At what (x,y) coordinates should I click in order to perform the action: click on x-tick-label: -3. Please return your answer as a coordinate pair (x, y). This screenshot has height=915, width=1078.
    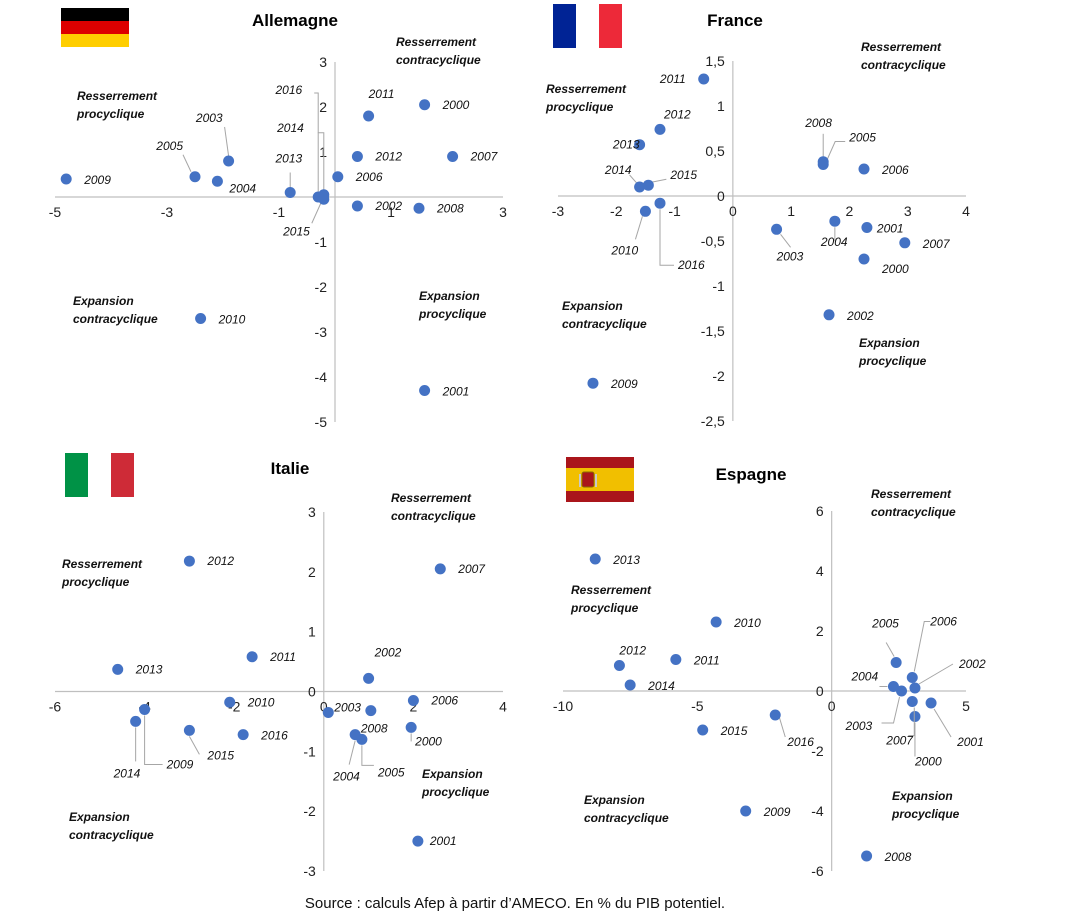
    Looking at the image, I should click on (167, 212).